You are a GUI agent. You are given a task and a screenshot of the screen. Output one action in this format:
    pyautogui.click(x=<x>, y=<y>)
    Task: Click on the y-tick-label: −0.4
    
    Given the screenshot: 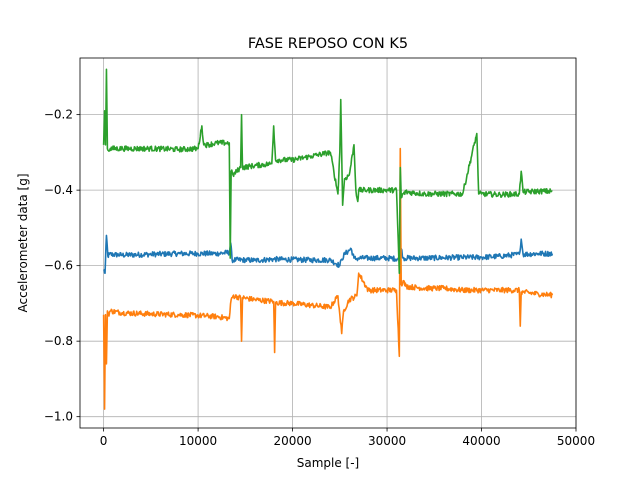 What is the action you would take?
    pyautogui.click(x=58, y=190)
    